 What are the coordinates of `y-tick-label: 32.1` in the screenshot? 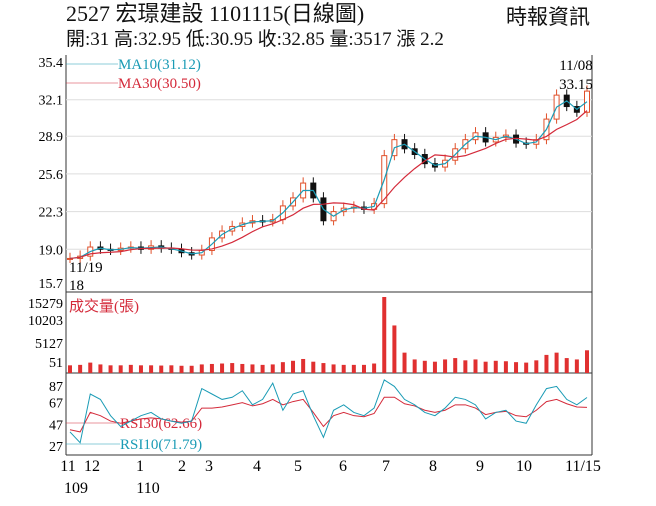 It's located at (51, 101).